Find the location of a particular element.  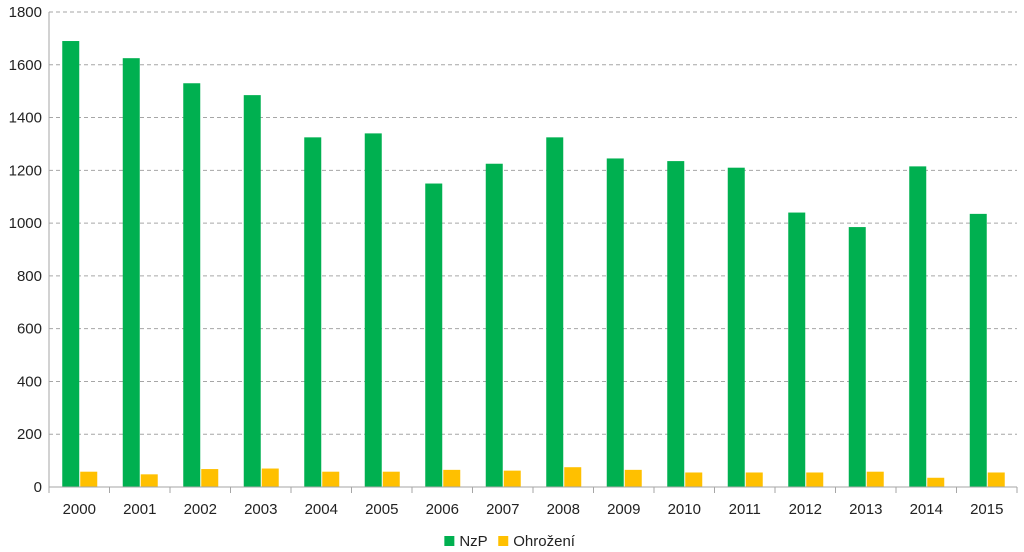

bar-ohro-en--2006 is located at coordinates (452, 478).